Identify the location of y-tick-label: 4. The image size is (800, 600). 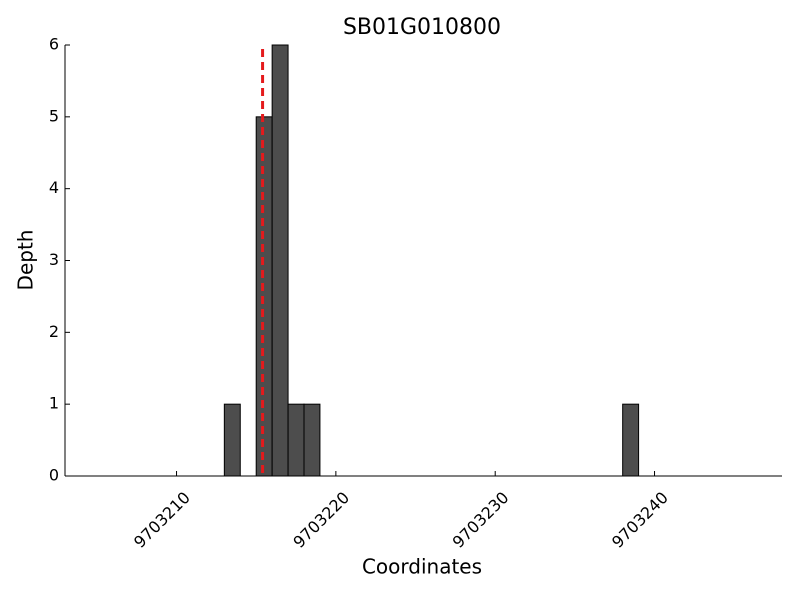
(54, 187).